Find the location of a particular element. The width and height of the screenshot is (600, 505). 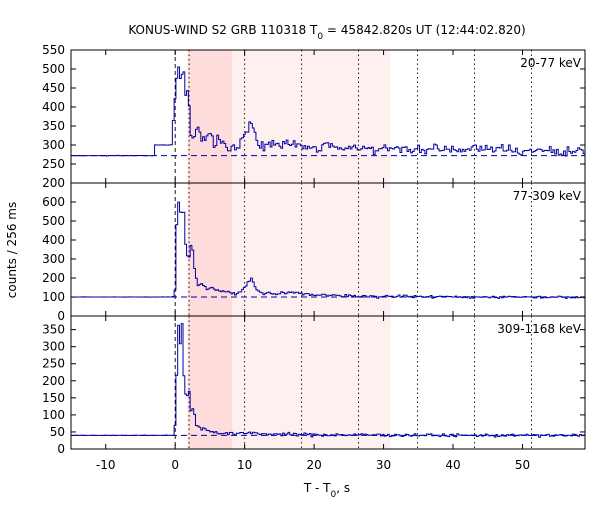

y-tick-label: 600 is located at coordinates (53, 202).